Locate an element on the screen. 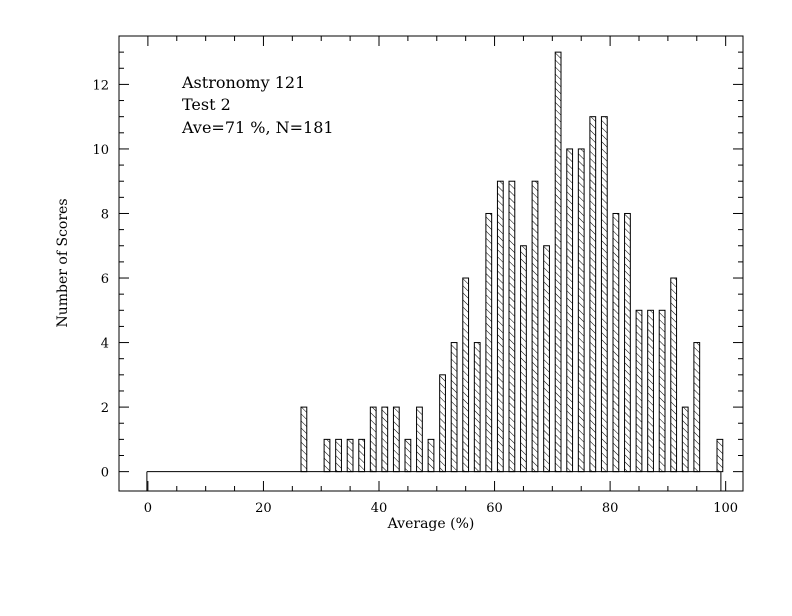  annotation-test: Test 2 is located at coordinates (206, 104).